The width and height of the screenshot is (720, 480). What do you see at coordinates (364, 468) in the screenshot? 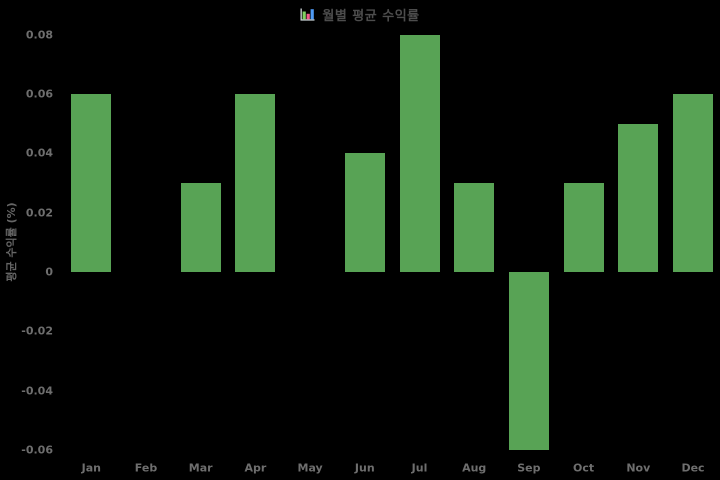
I see `x-tick-label-jun: Jun` at bounding box center [364, 468].